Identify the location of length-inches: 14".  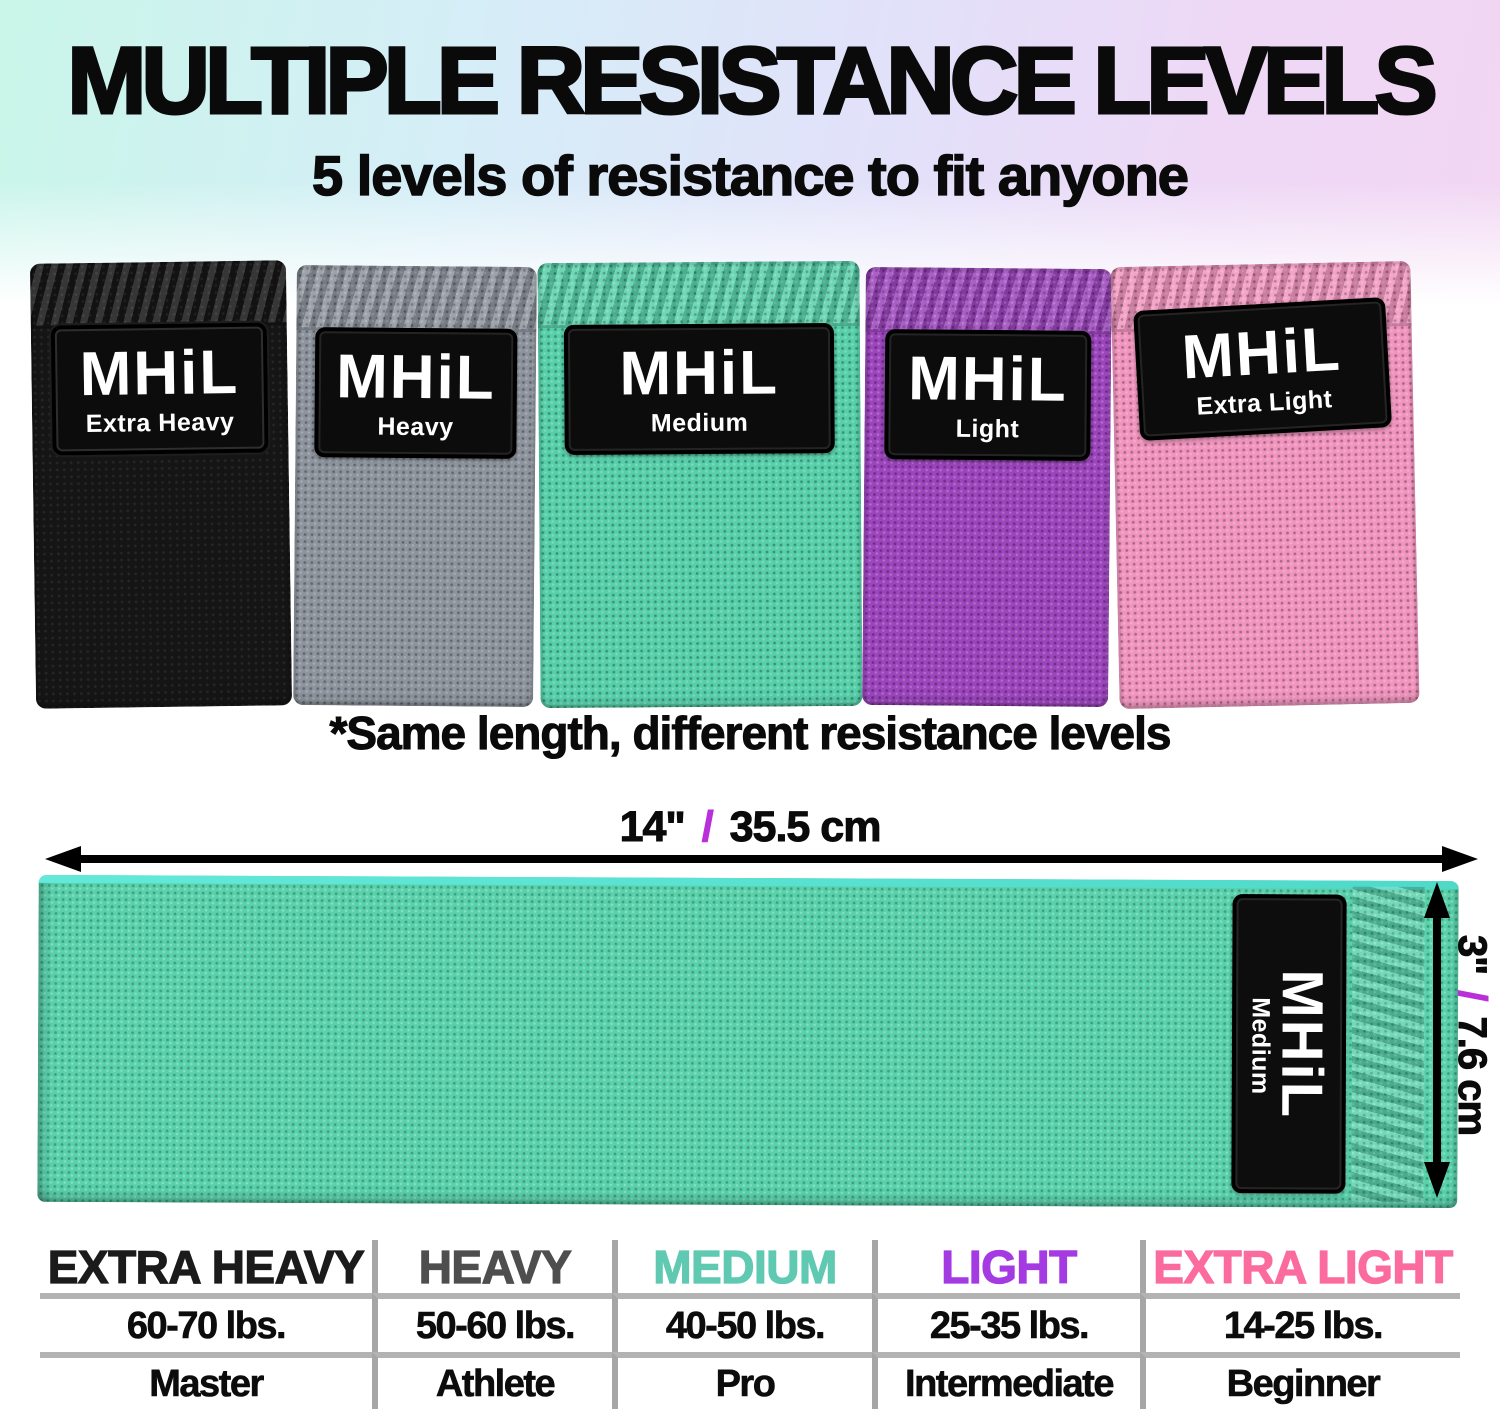
(652, 827).